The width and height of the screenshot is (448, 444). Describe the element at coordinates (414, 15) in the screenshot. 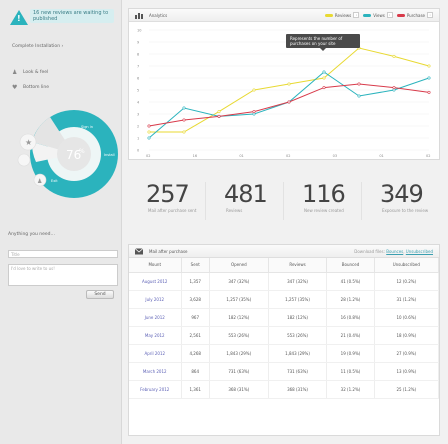

I see `legend-item-purchase: Purchase i` at that location.